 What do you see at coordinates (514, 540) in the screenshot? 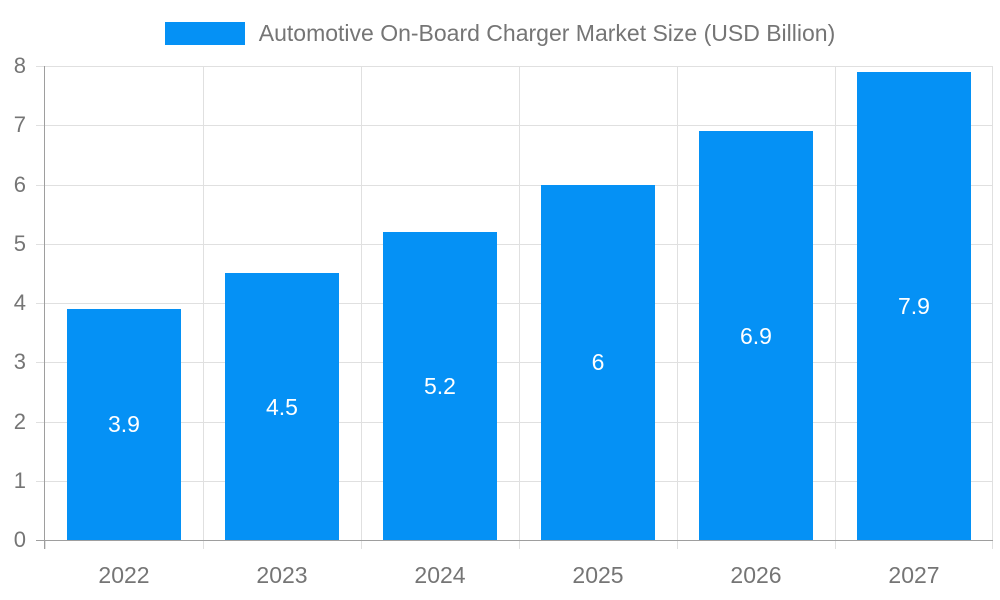
I see `x-axis-line` at bounding box center [514, 540].